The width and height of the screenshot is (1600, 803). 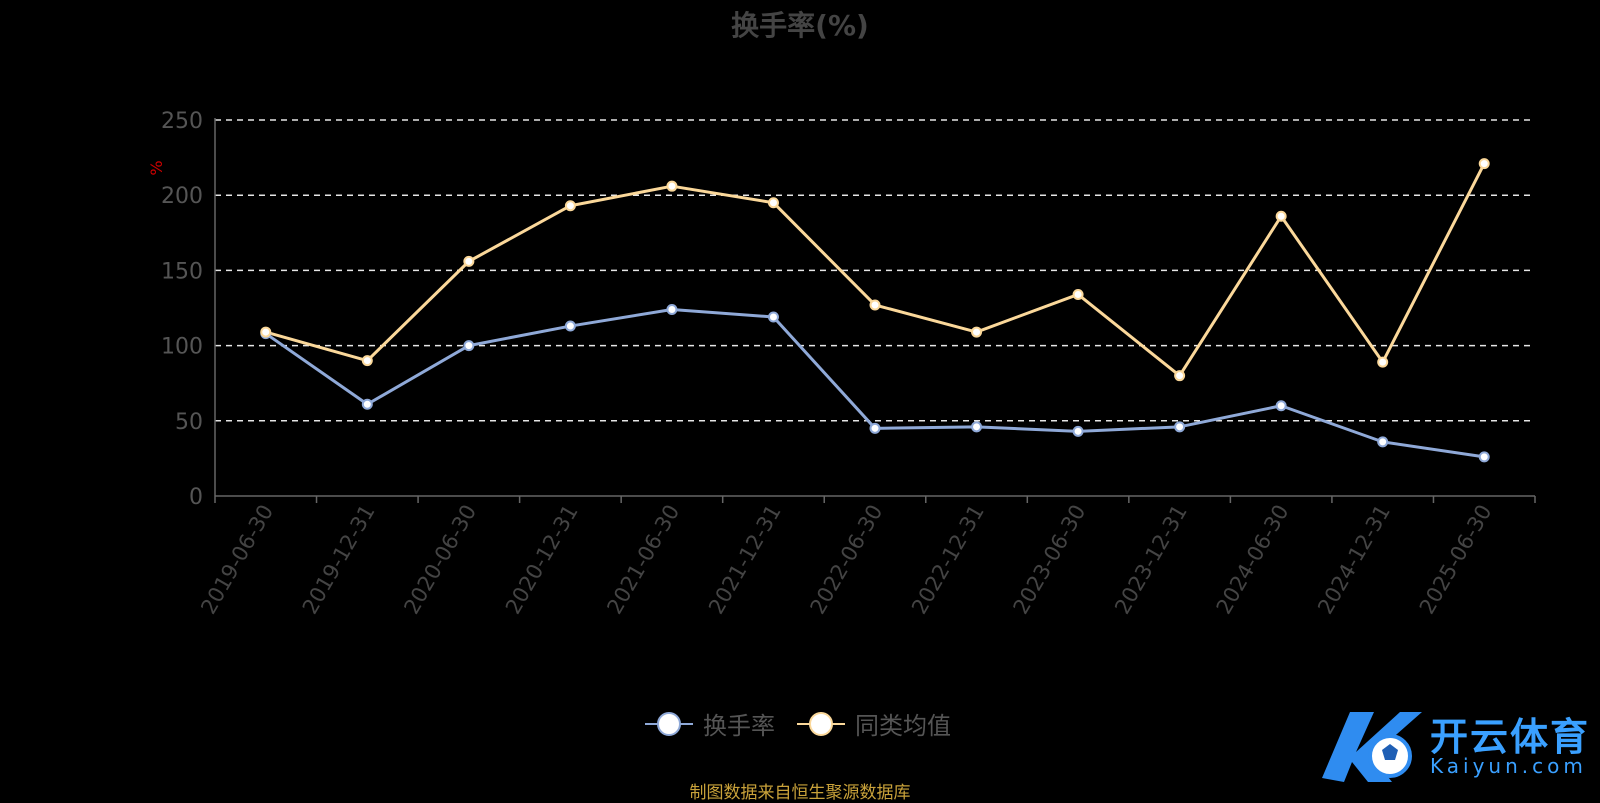 What do you see at coordinates (182, 347) in the screenshot?
I see `y-tick-label: 100` at bounding box center [182, 347].